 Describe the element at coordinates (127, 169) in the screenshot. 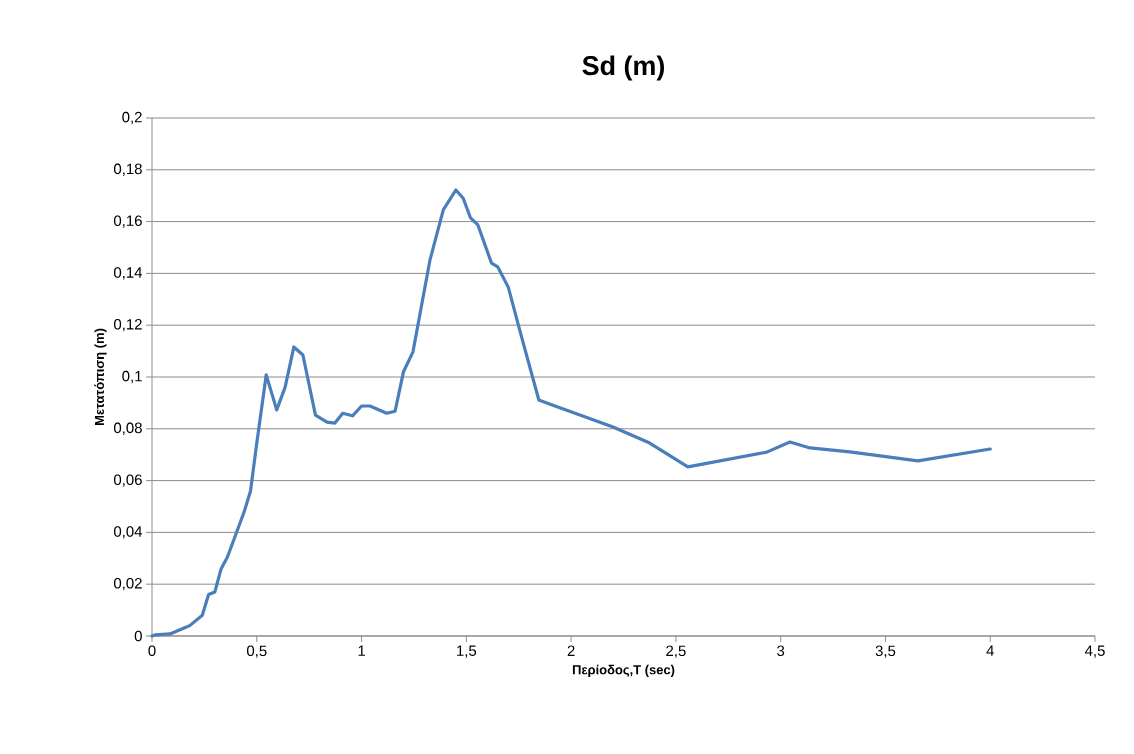

I see `y-tick-label: 0,18` at that location.